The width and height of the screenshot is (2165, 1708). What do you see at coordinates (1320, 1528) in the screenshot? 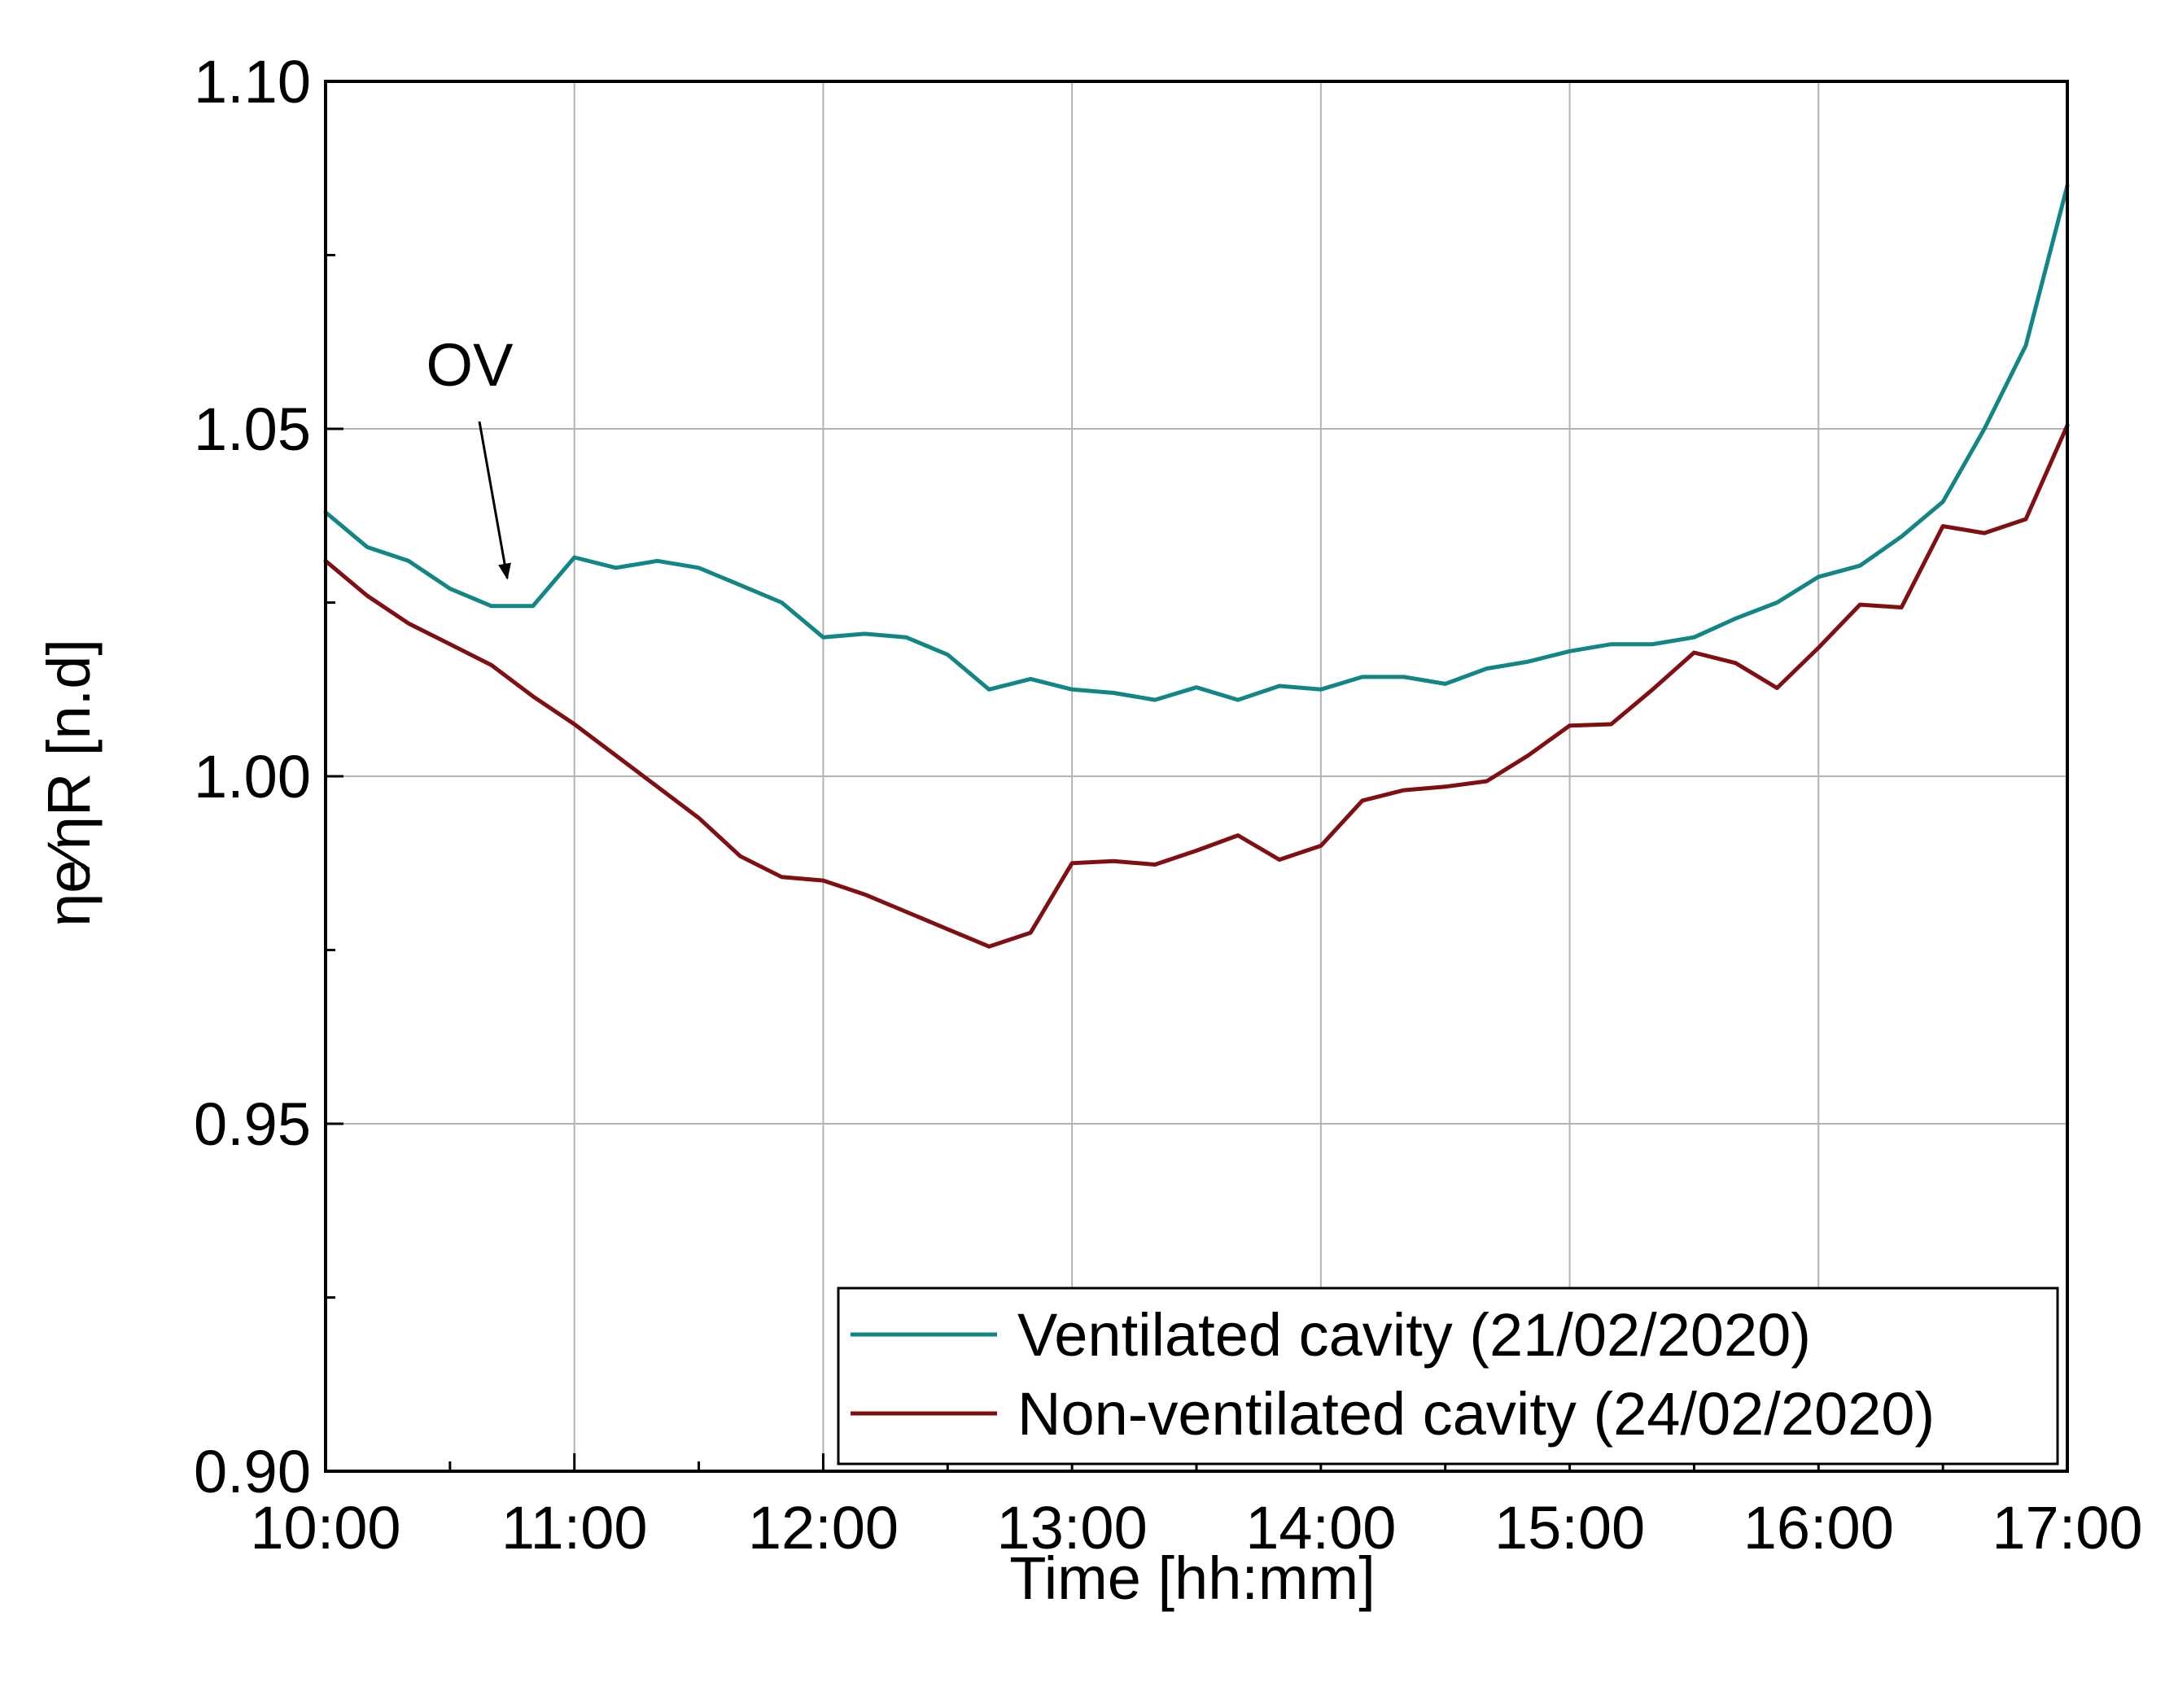
I see `x-tick-label: 14:00` at bounding box center [1320, 1528].